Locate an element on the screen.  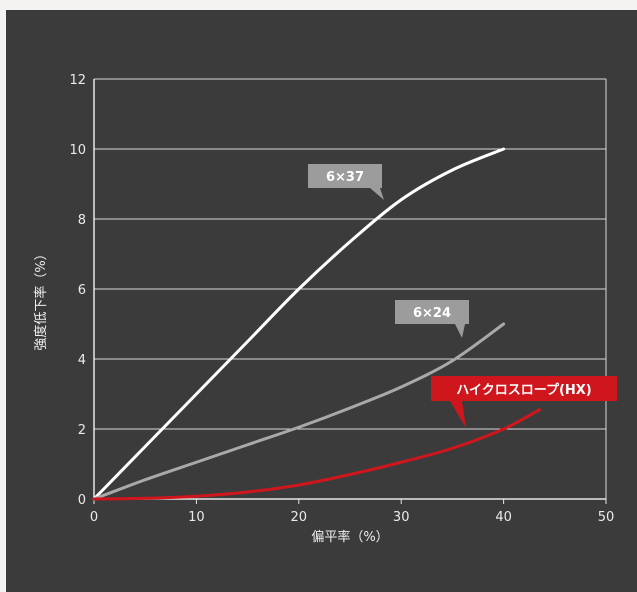
y-tick-label-0: 0 is located at coordinates (82, 500).